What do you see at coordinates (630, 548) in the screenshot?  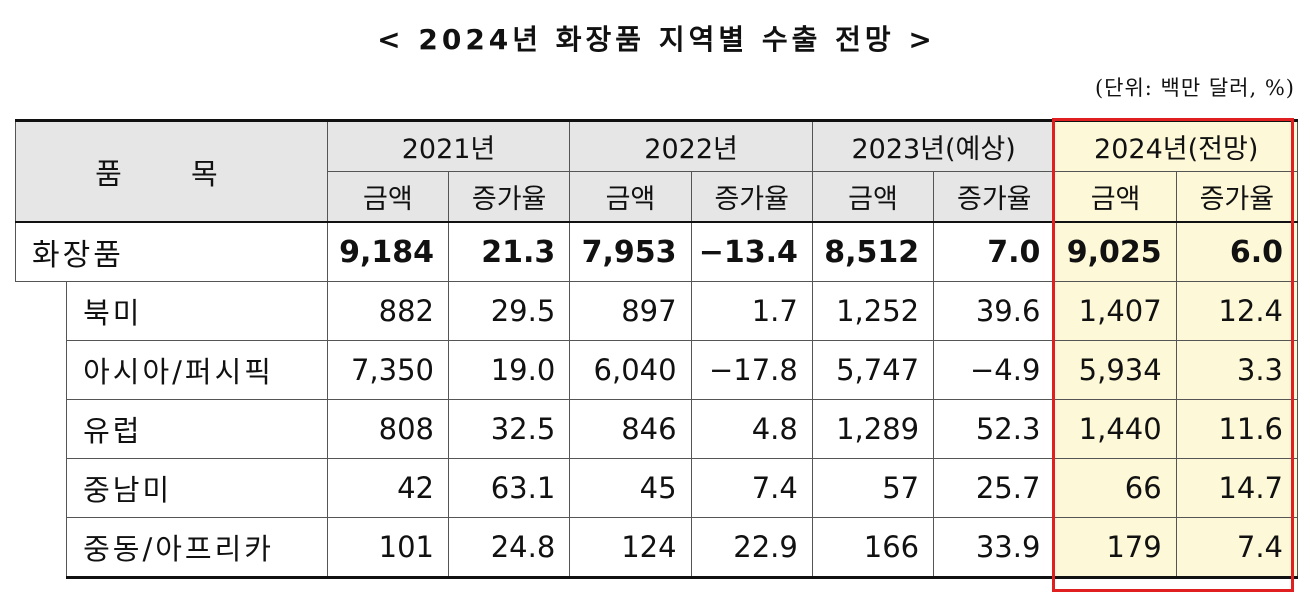 I see `cell-amount: 124` at bounding box center [630, 548].